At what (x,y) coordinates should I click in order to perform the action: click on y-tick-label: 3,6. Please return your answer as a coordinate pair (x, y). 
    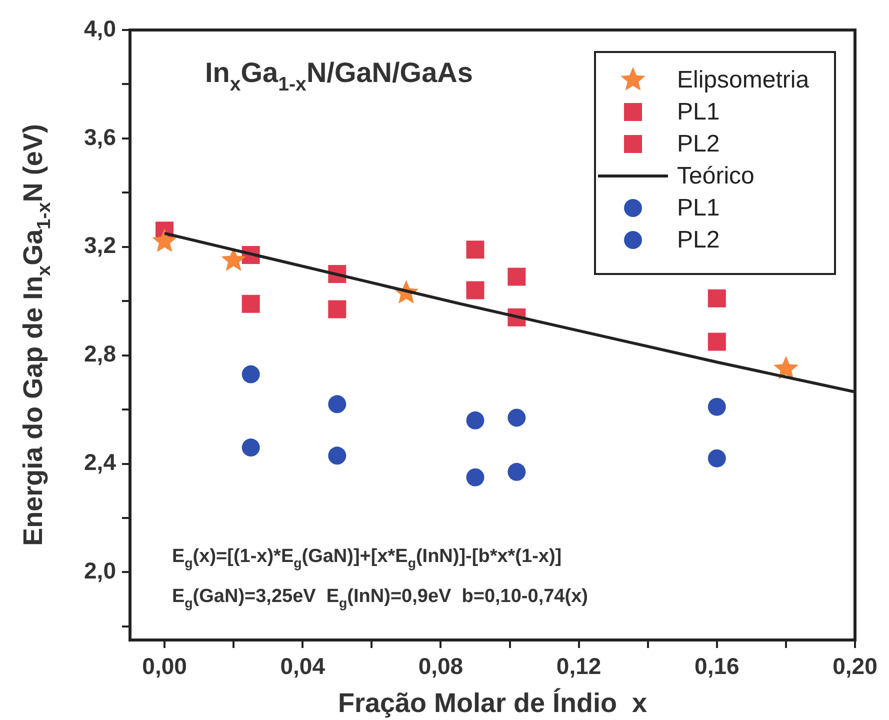
    Looking at the image, I should click on (100, 137).